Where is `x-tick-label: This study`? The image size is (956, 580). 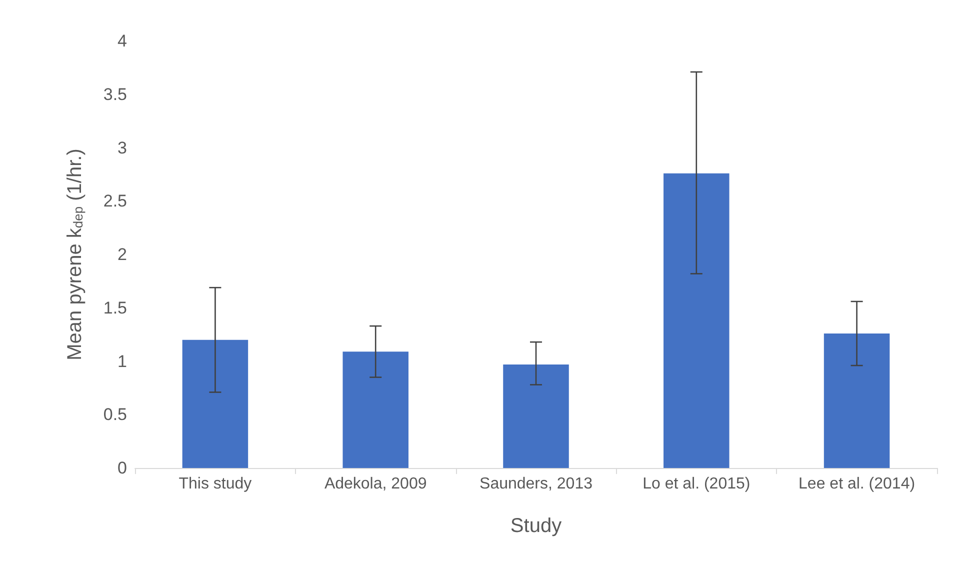
x-tick-label: This study is located at coordinates (215, 484).